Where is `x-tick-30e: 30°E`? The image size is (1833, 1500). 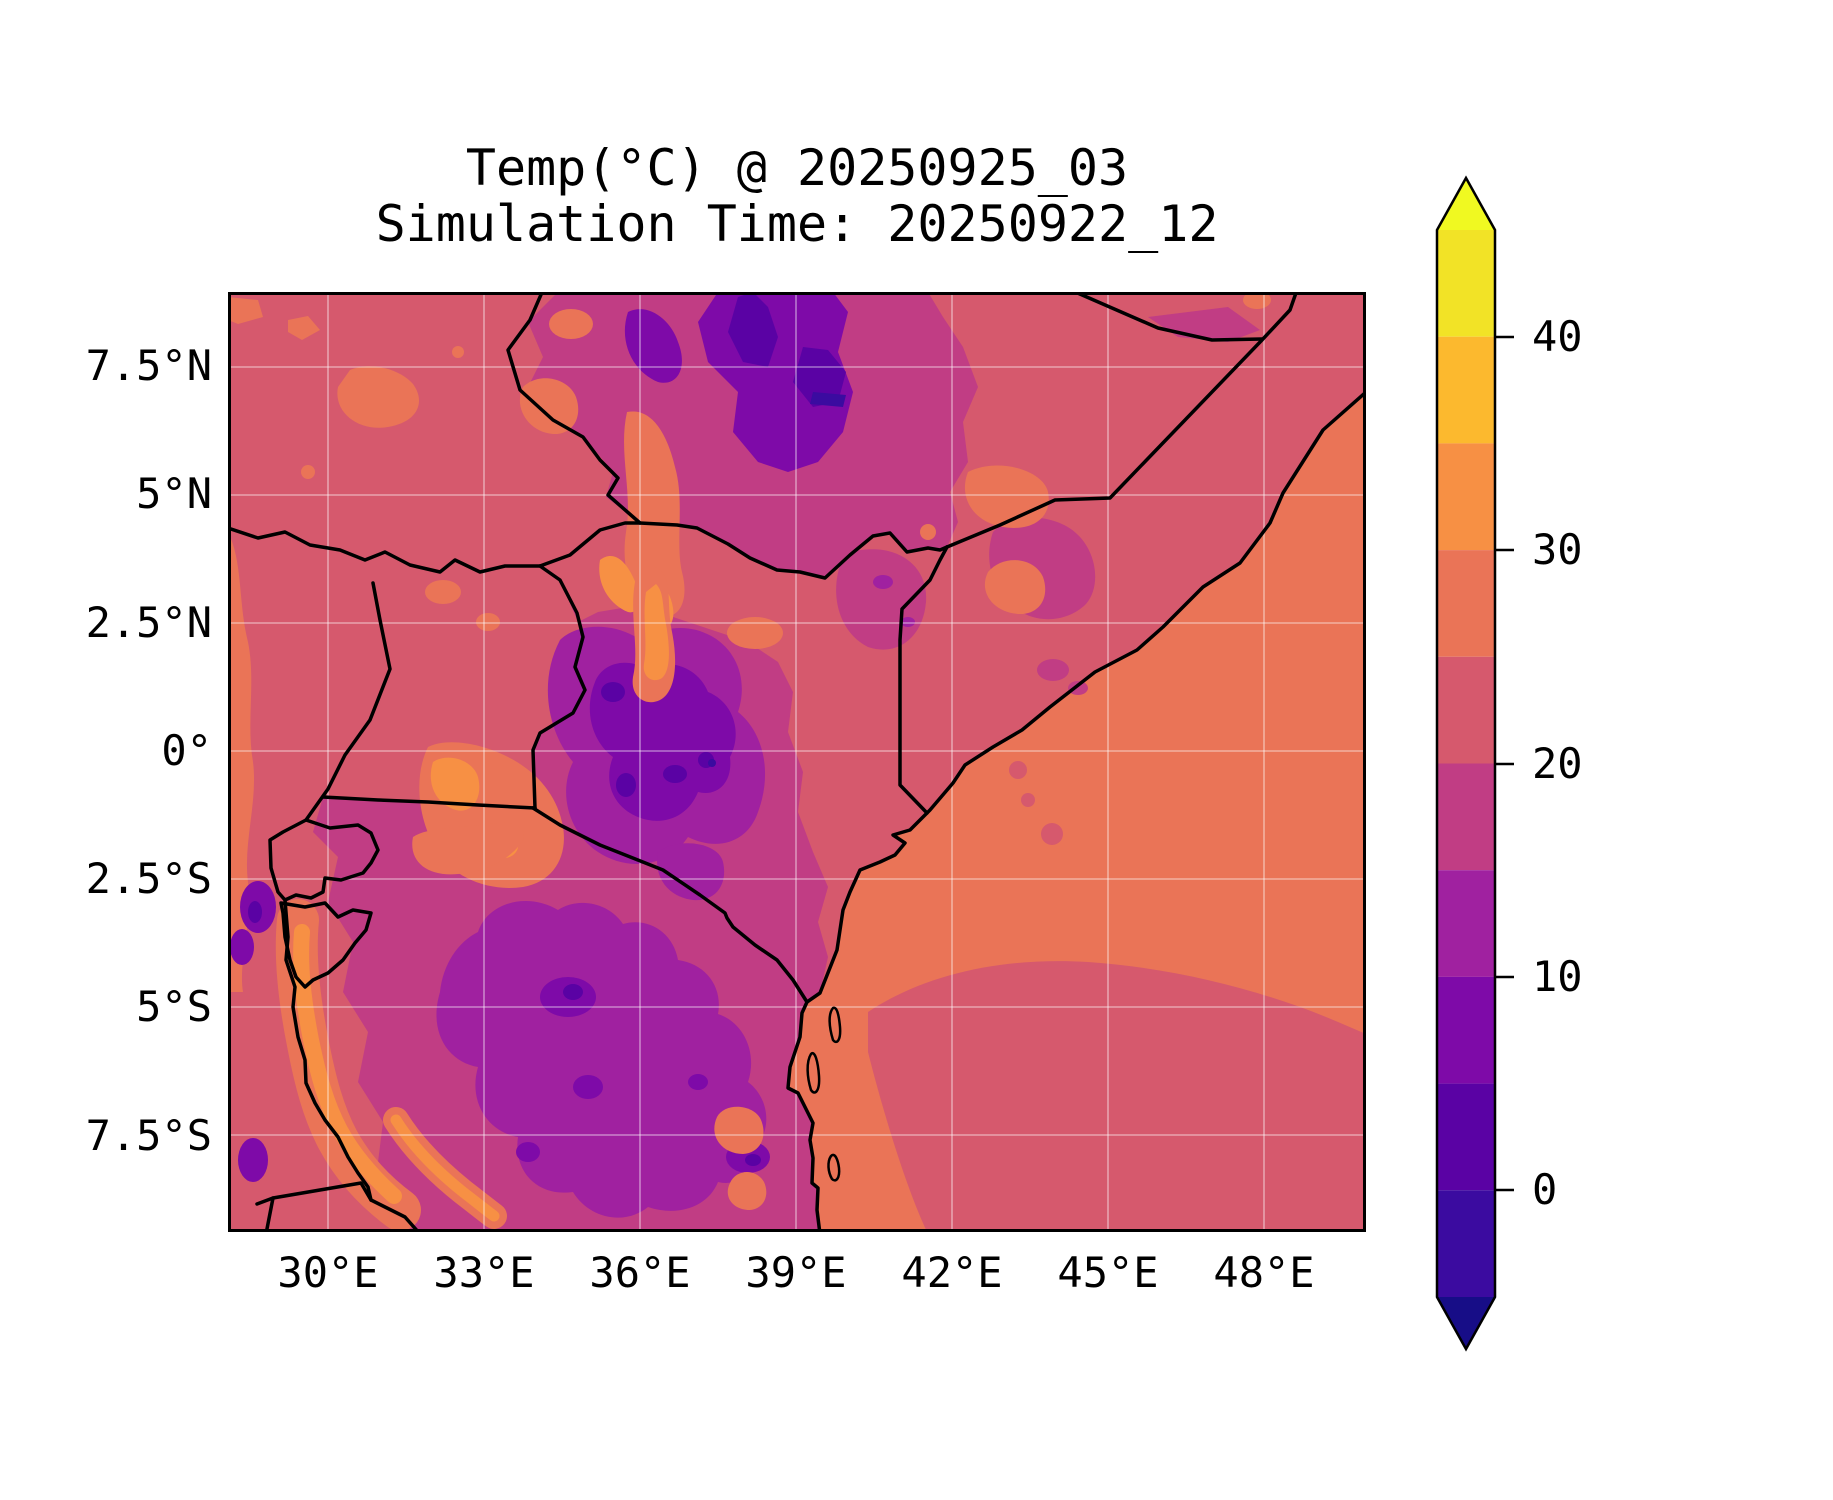 x-tick-30e: 30°E is located at coordinates (328, 1272).